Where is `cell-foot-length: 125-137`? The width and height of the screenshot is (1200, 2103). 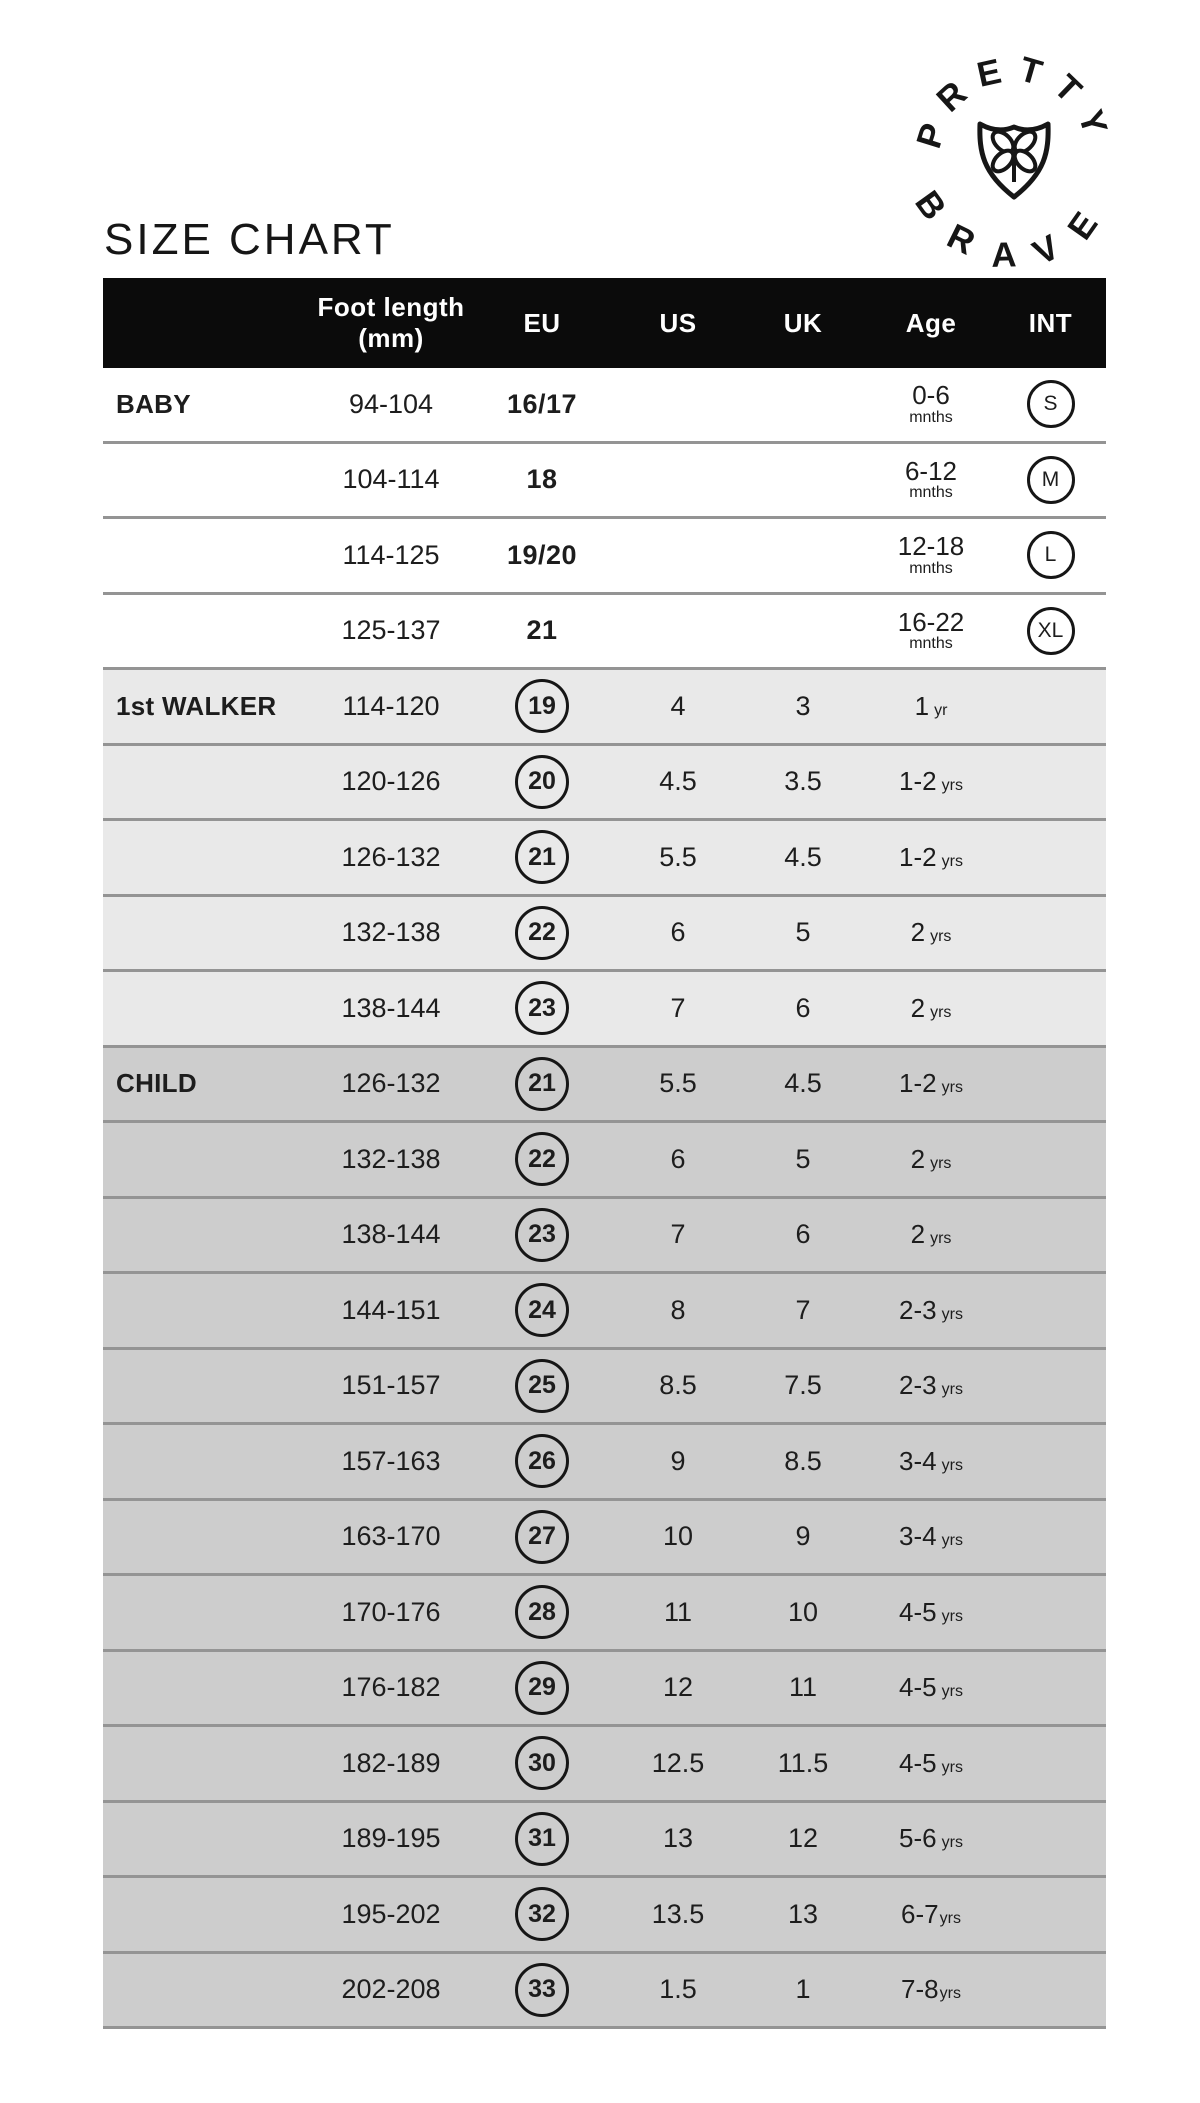
cell-foot-length: 125-137 is located at coordinates (391, 630).